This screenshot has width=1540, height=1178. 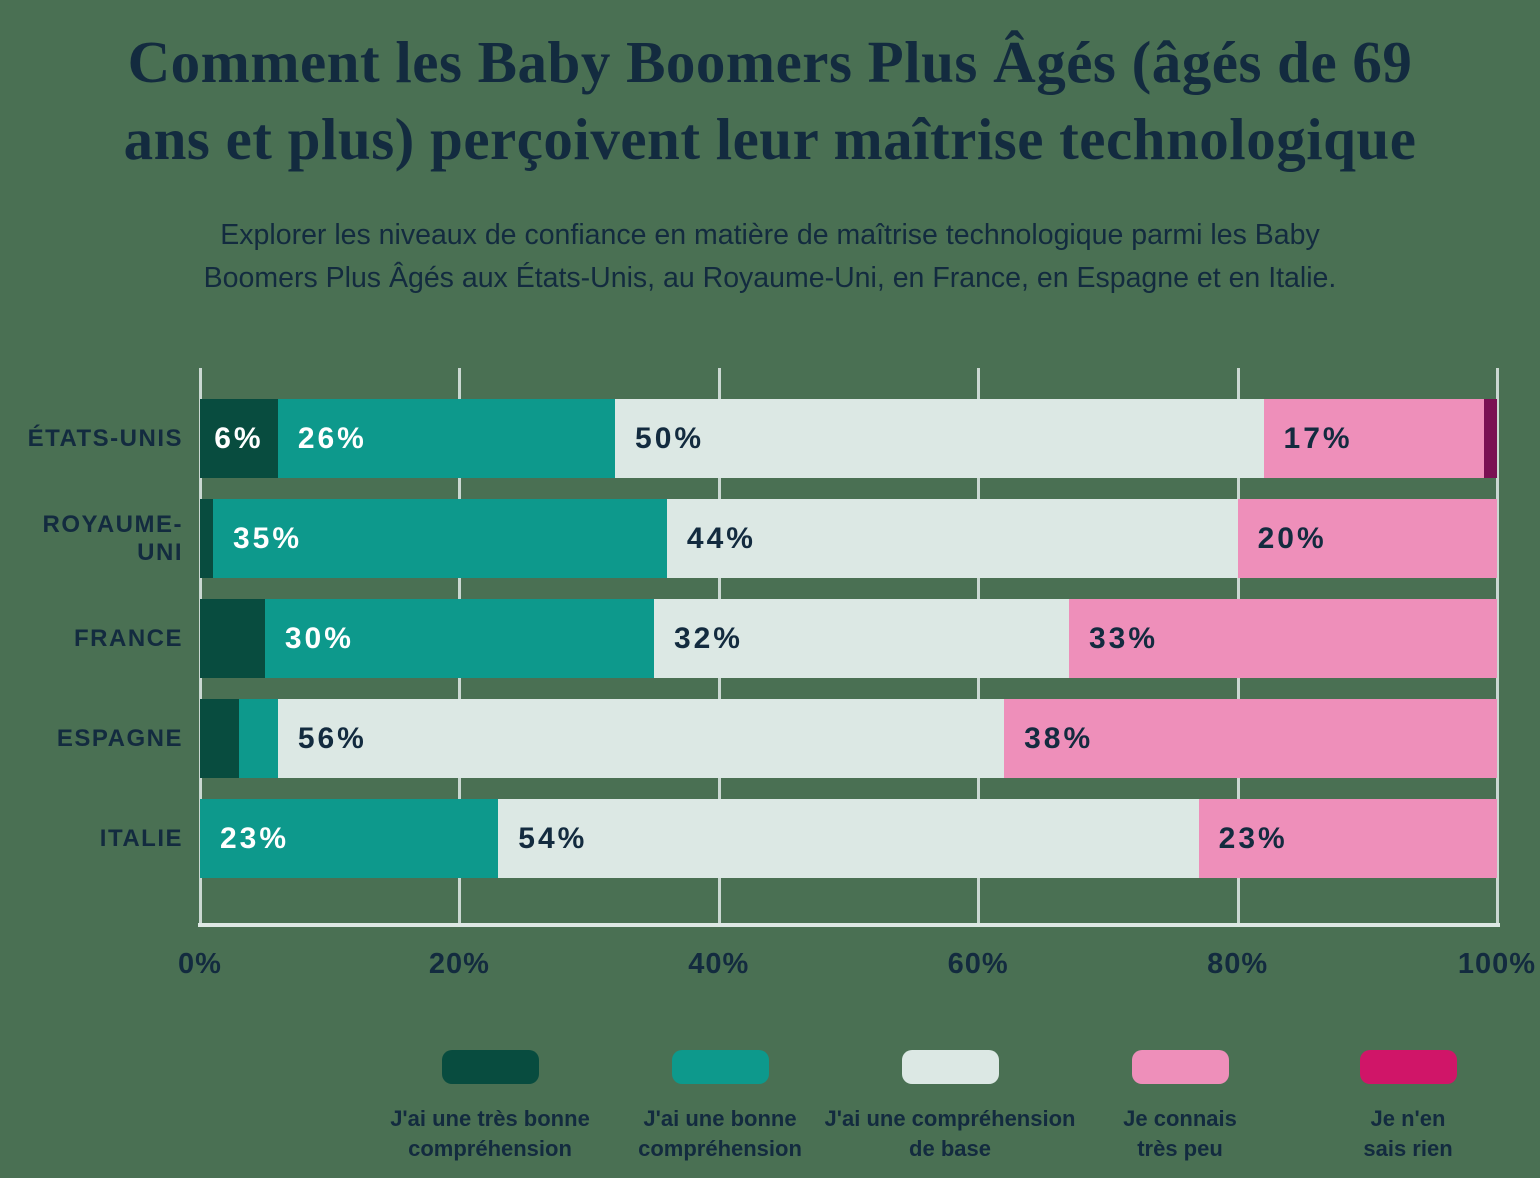 What do you see at coordinates (1292, 538) in the screenshot?
I see `bar-value-label: 20%` at bounding box center [1292, 538].